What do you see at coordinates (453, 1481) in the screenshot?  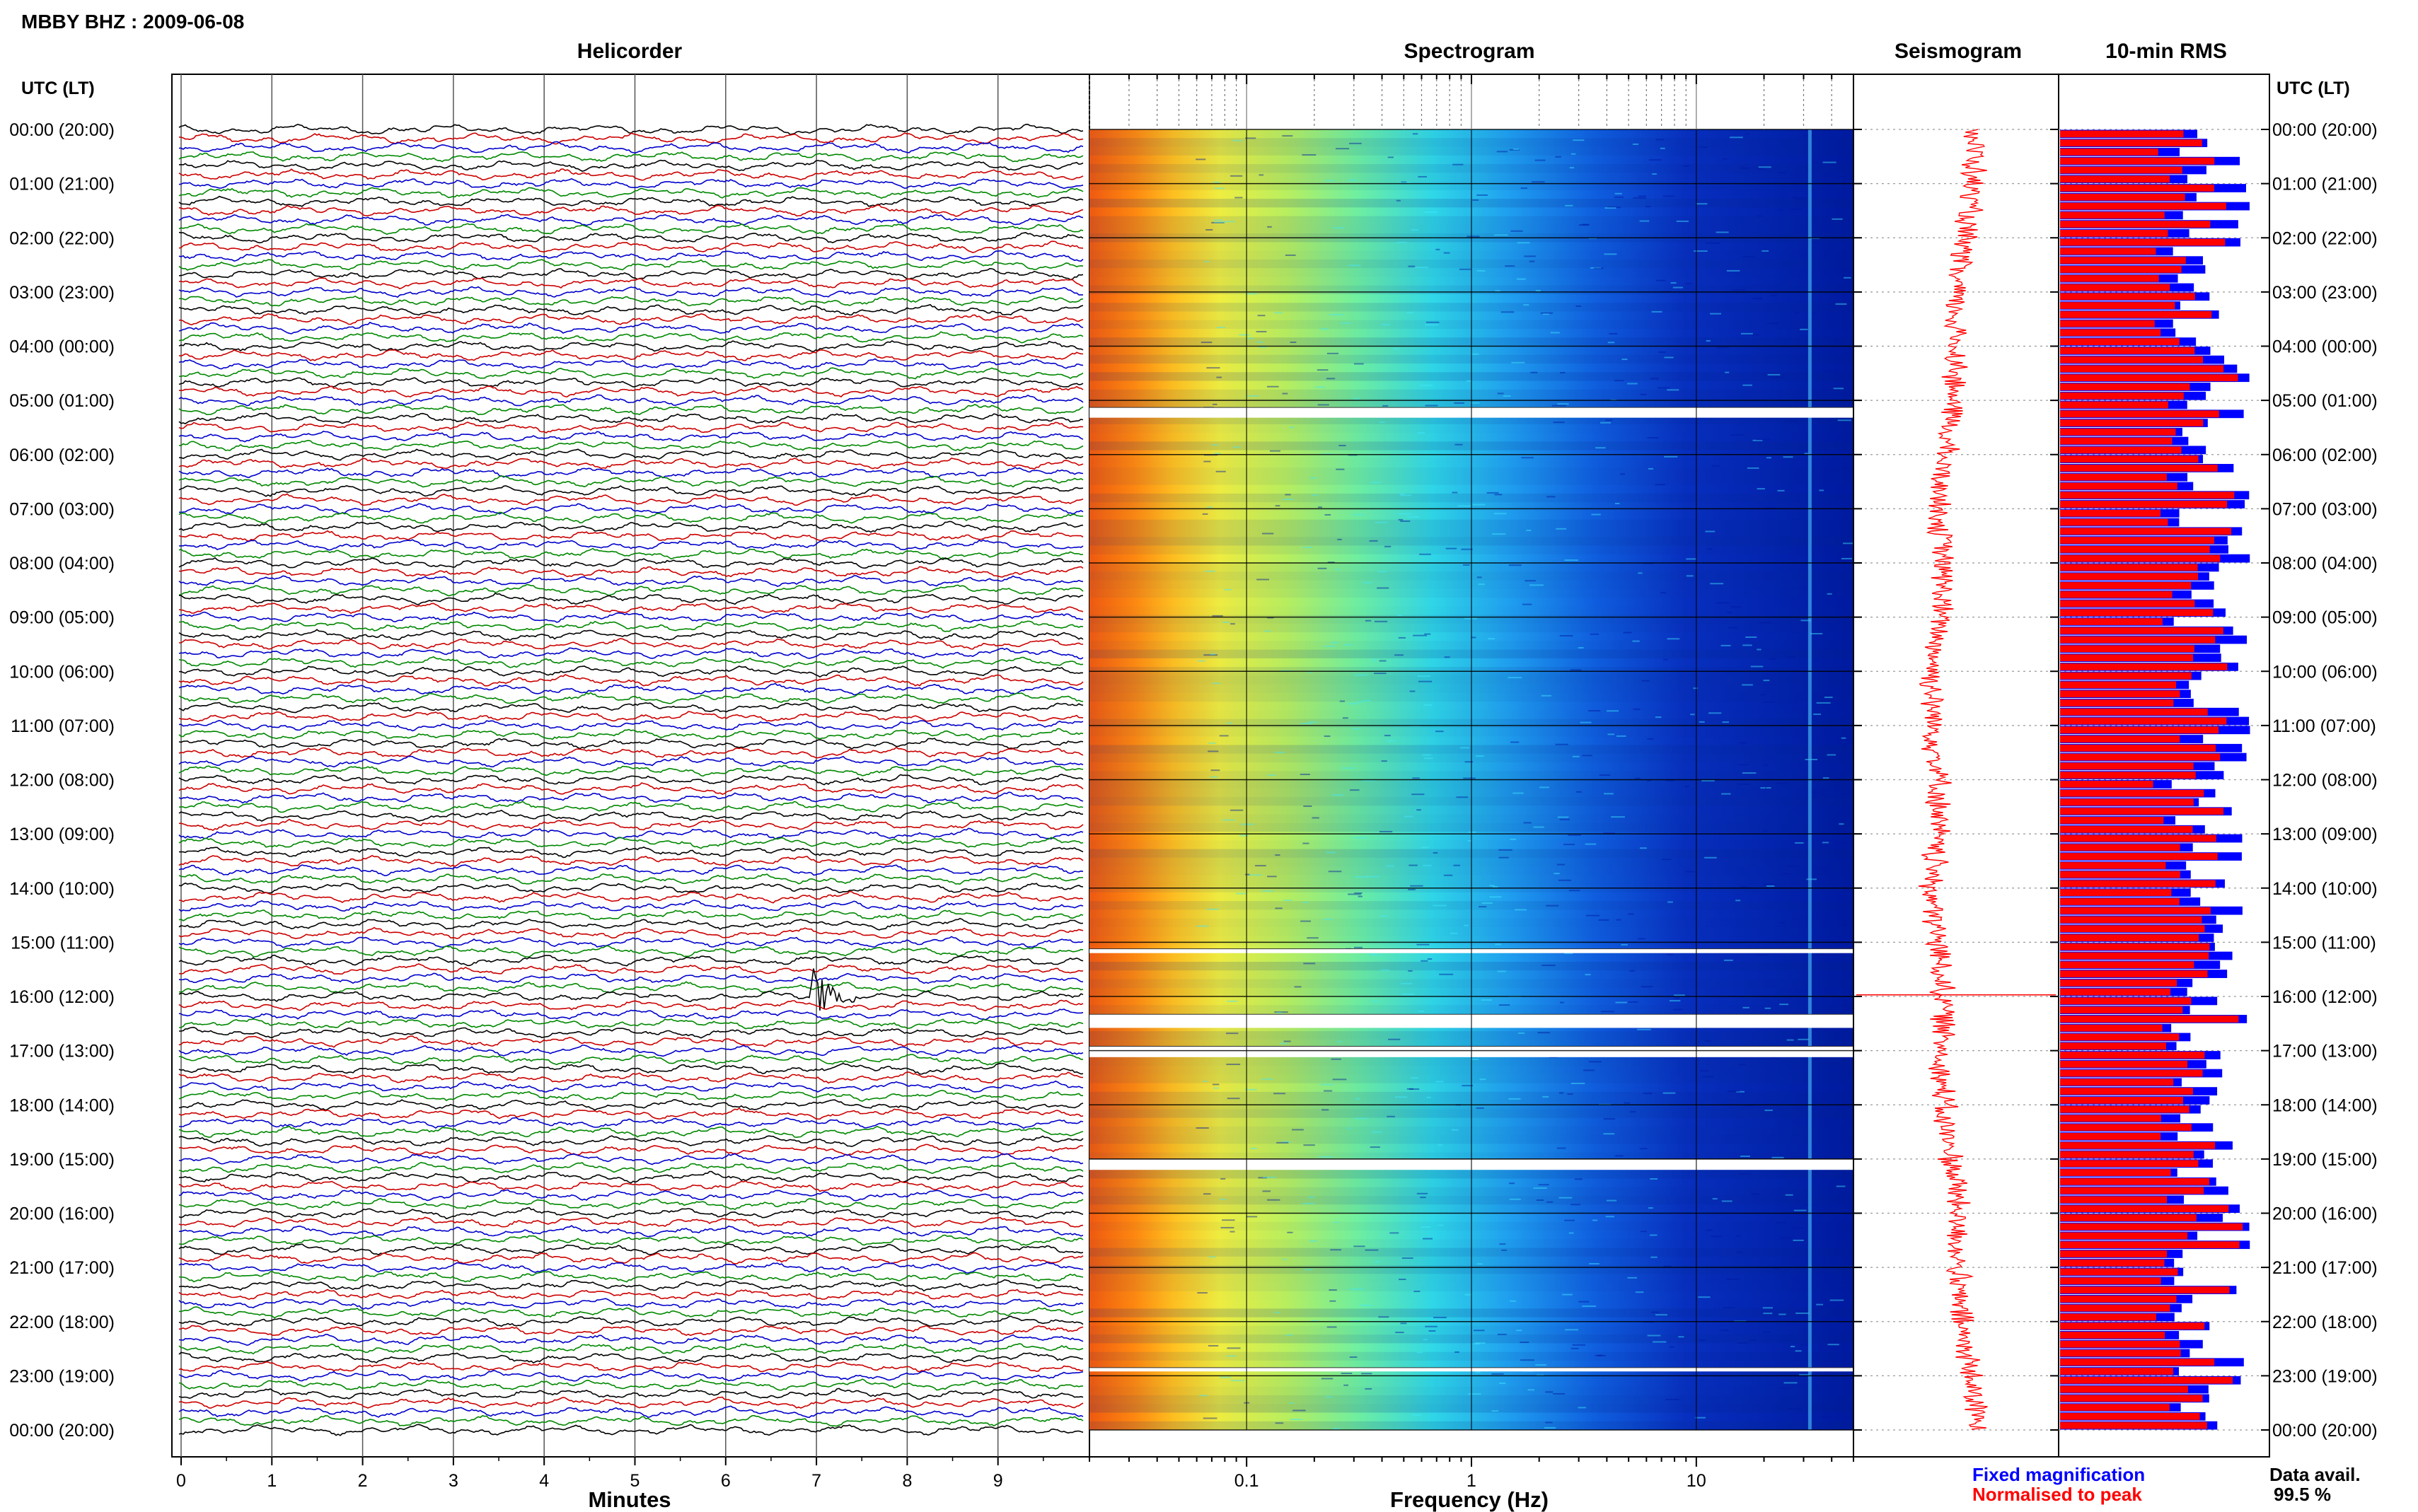 I see `helicorder-tick-label: 3` at bounding box center [453, 1481].